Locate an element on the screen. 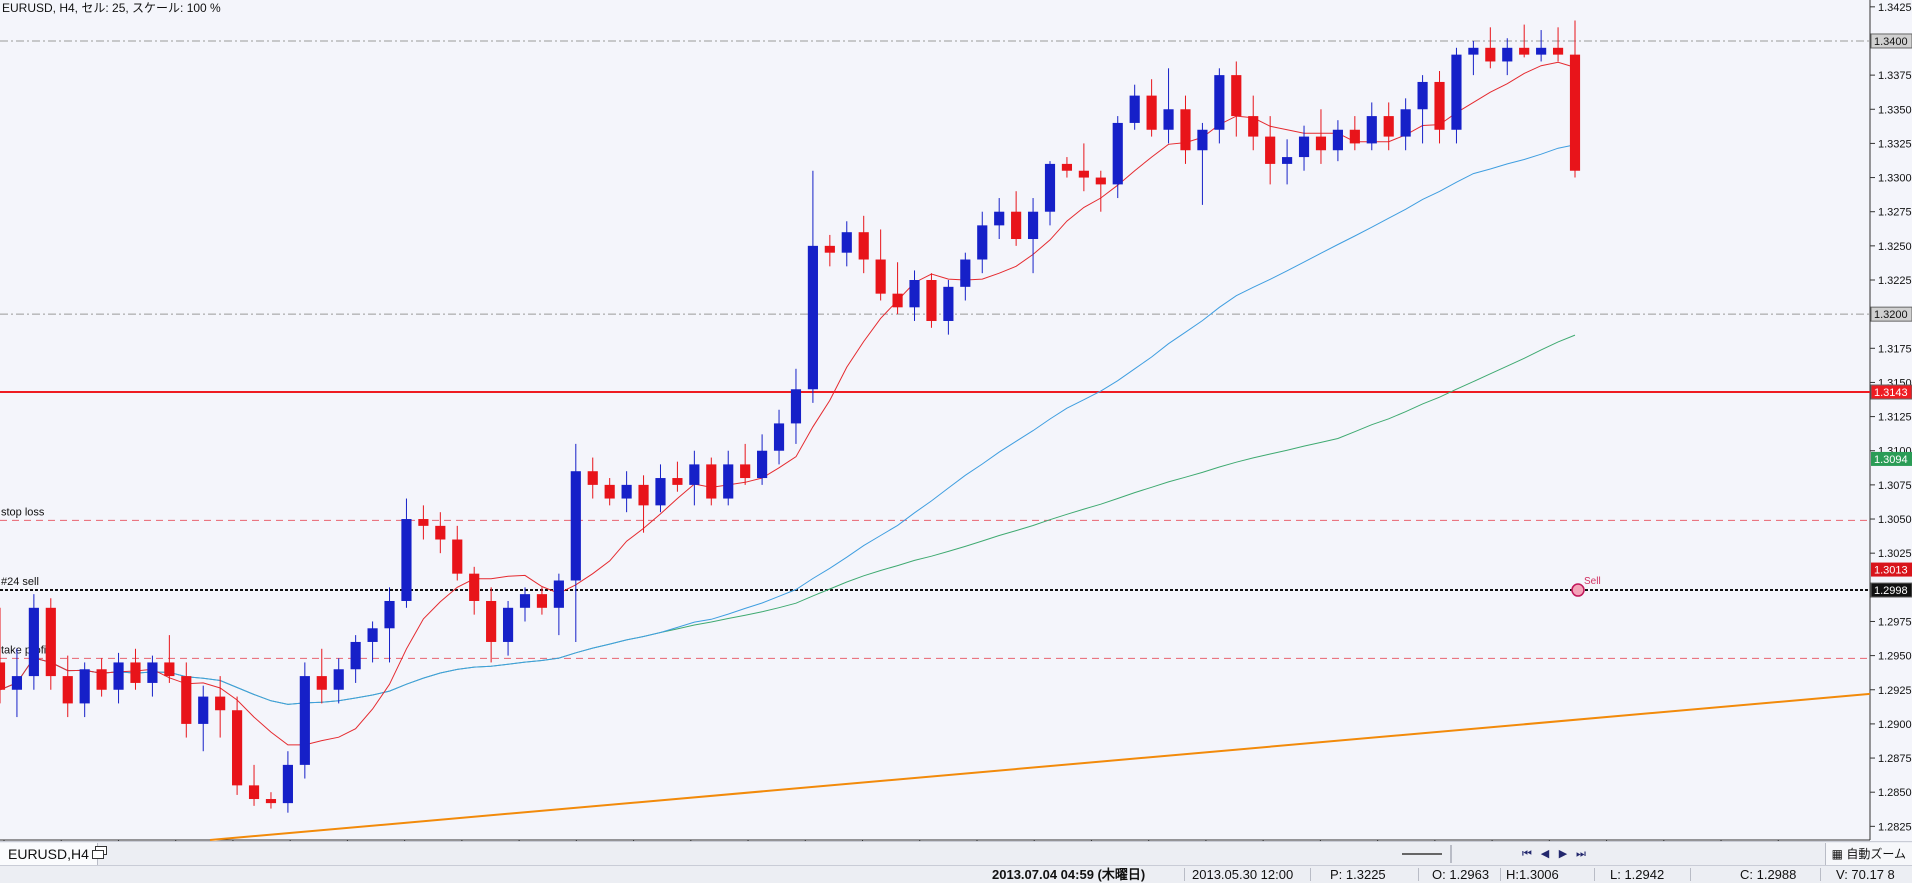  y-tick-label: 1.3350 is located at coordinates (1895, 110).